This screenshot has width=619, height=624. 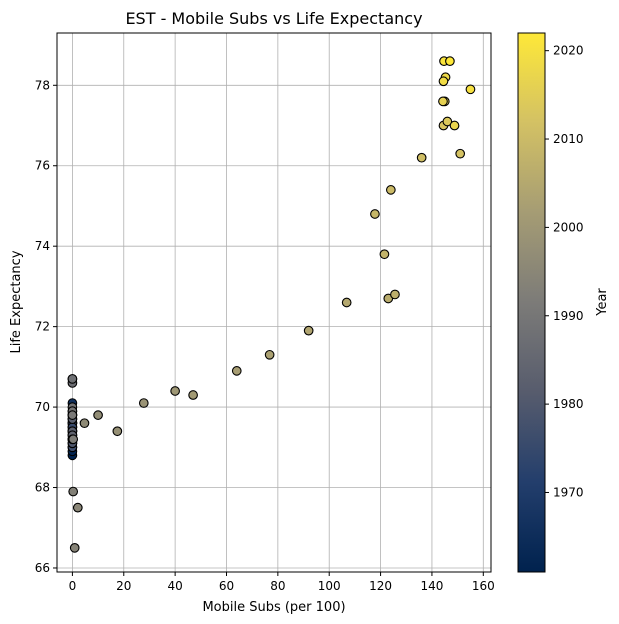 I want to click on x-tick-label: 120, so click(x=380, y=586).